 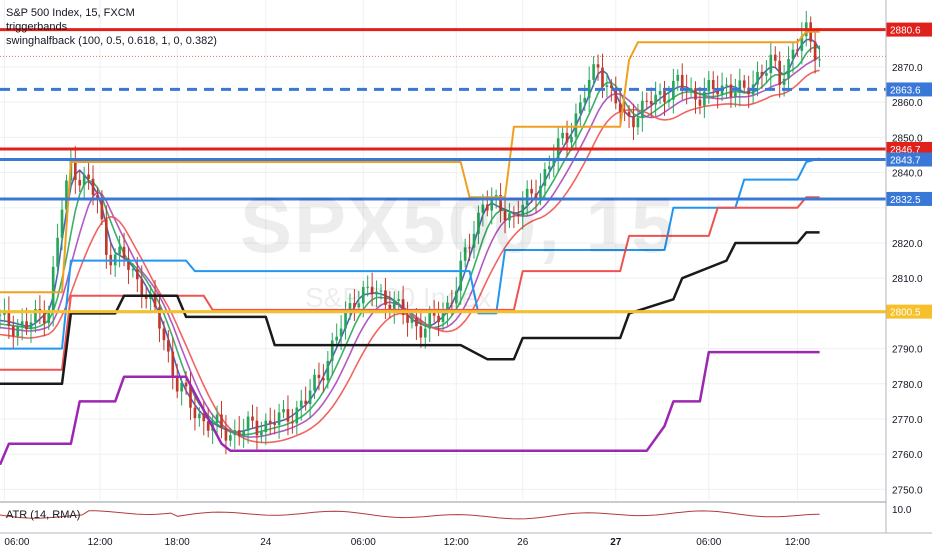 What do you see at coordinates (907, 103) in the screenshot?
I see `price-tick-label: 2860.0` at bounding box center [907, 103].